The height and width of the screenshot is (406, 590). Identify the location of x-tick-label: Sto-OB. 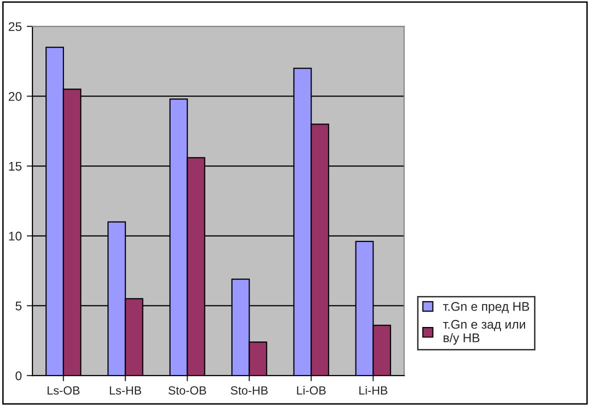
(187, 390).